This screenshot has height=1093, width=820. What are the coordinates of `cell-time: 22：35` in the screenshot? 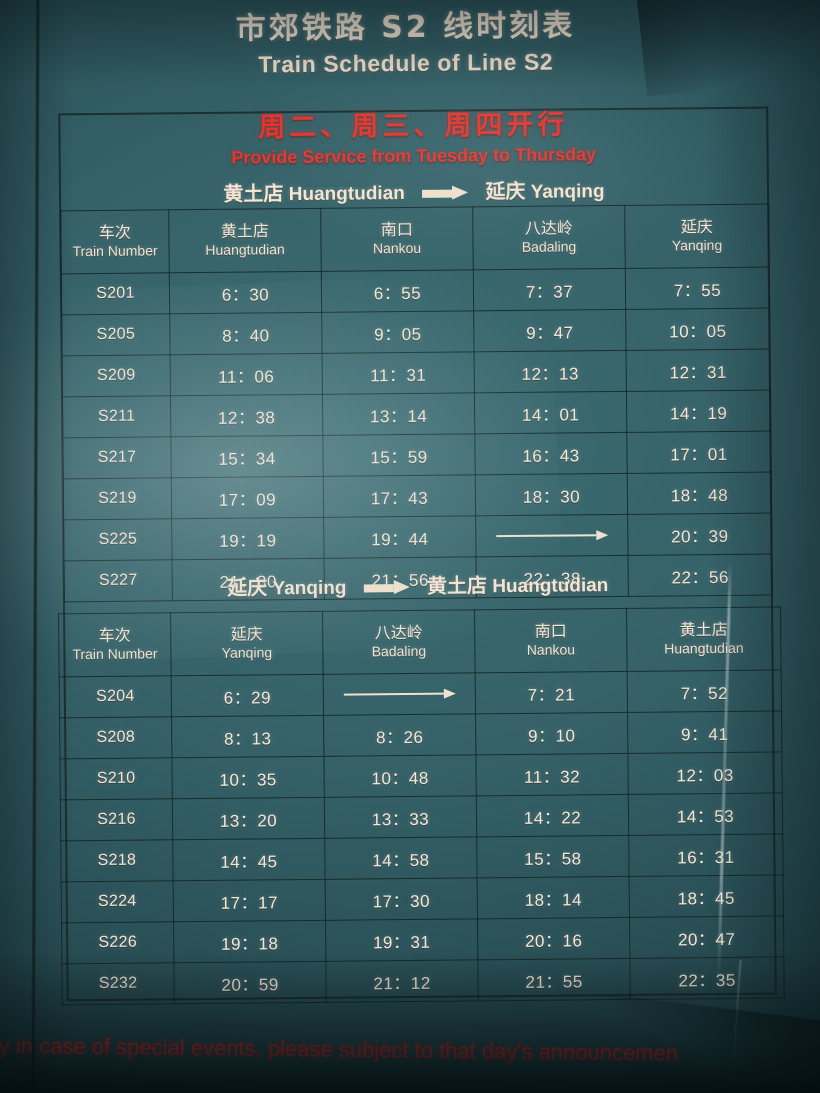 It's located at (707, 978).